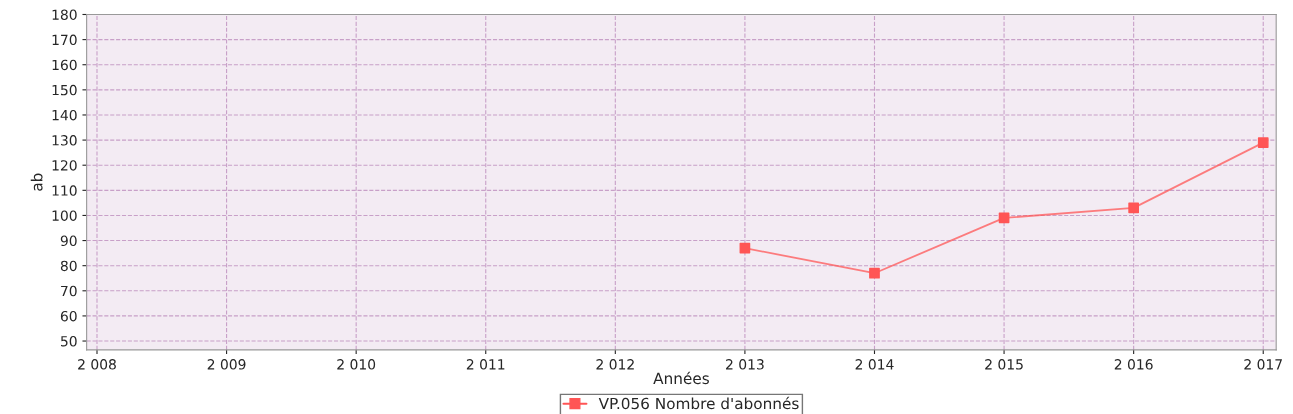  Describe the element at coordinates (64, 90) in the screenshot. I see `y-tick-label: 150` at that location.